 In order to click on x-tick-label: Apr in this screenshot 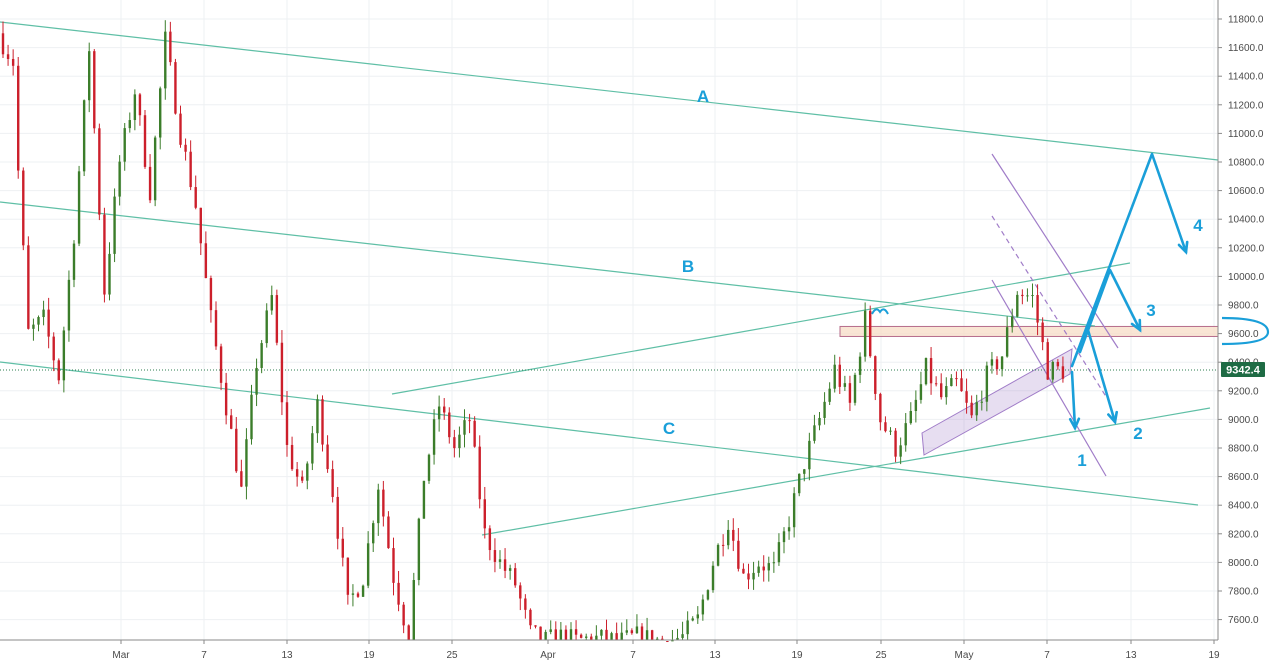, I will do `click(548, 655)`.